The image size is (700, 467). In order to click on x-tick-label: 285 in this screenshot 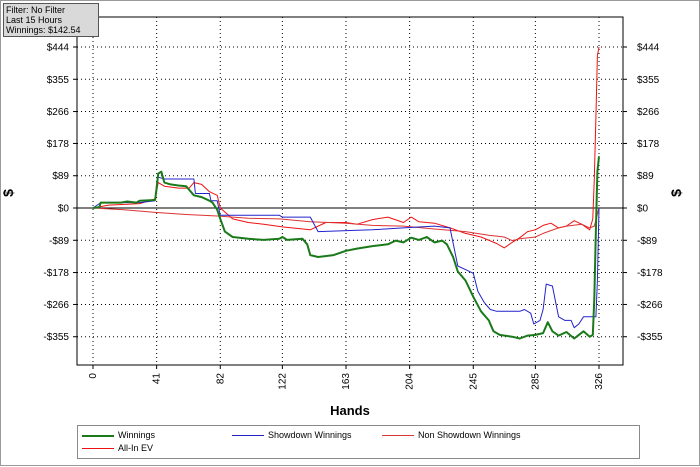, I will do `click(535, 381)`.